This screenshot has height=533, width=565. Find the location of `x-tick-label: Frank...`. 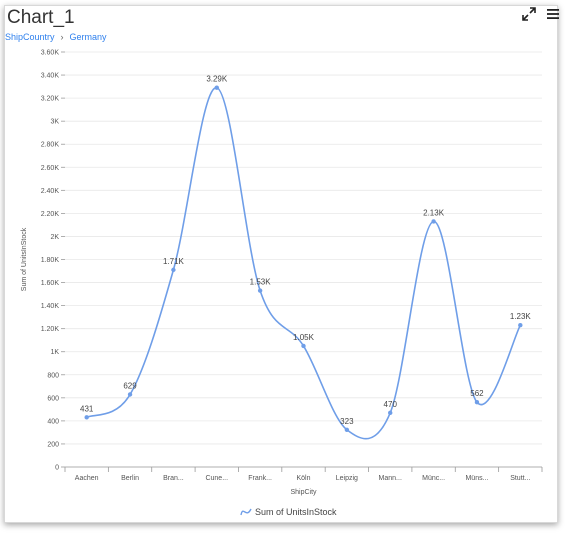

x-tick-label: Frank... is located at coordinates (260, 478).